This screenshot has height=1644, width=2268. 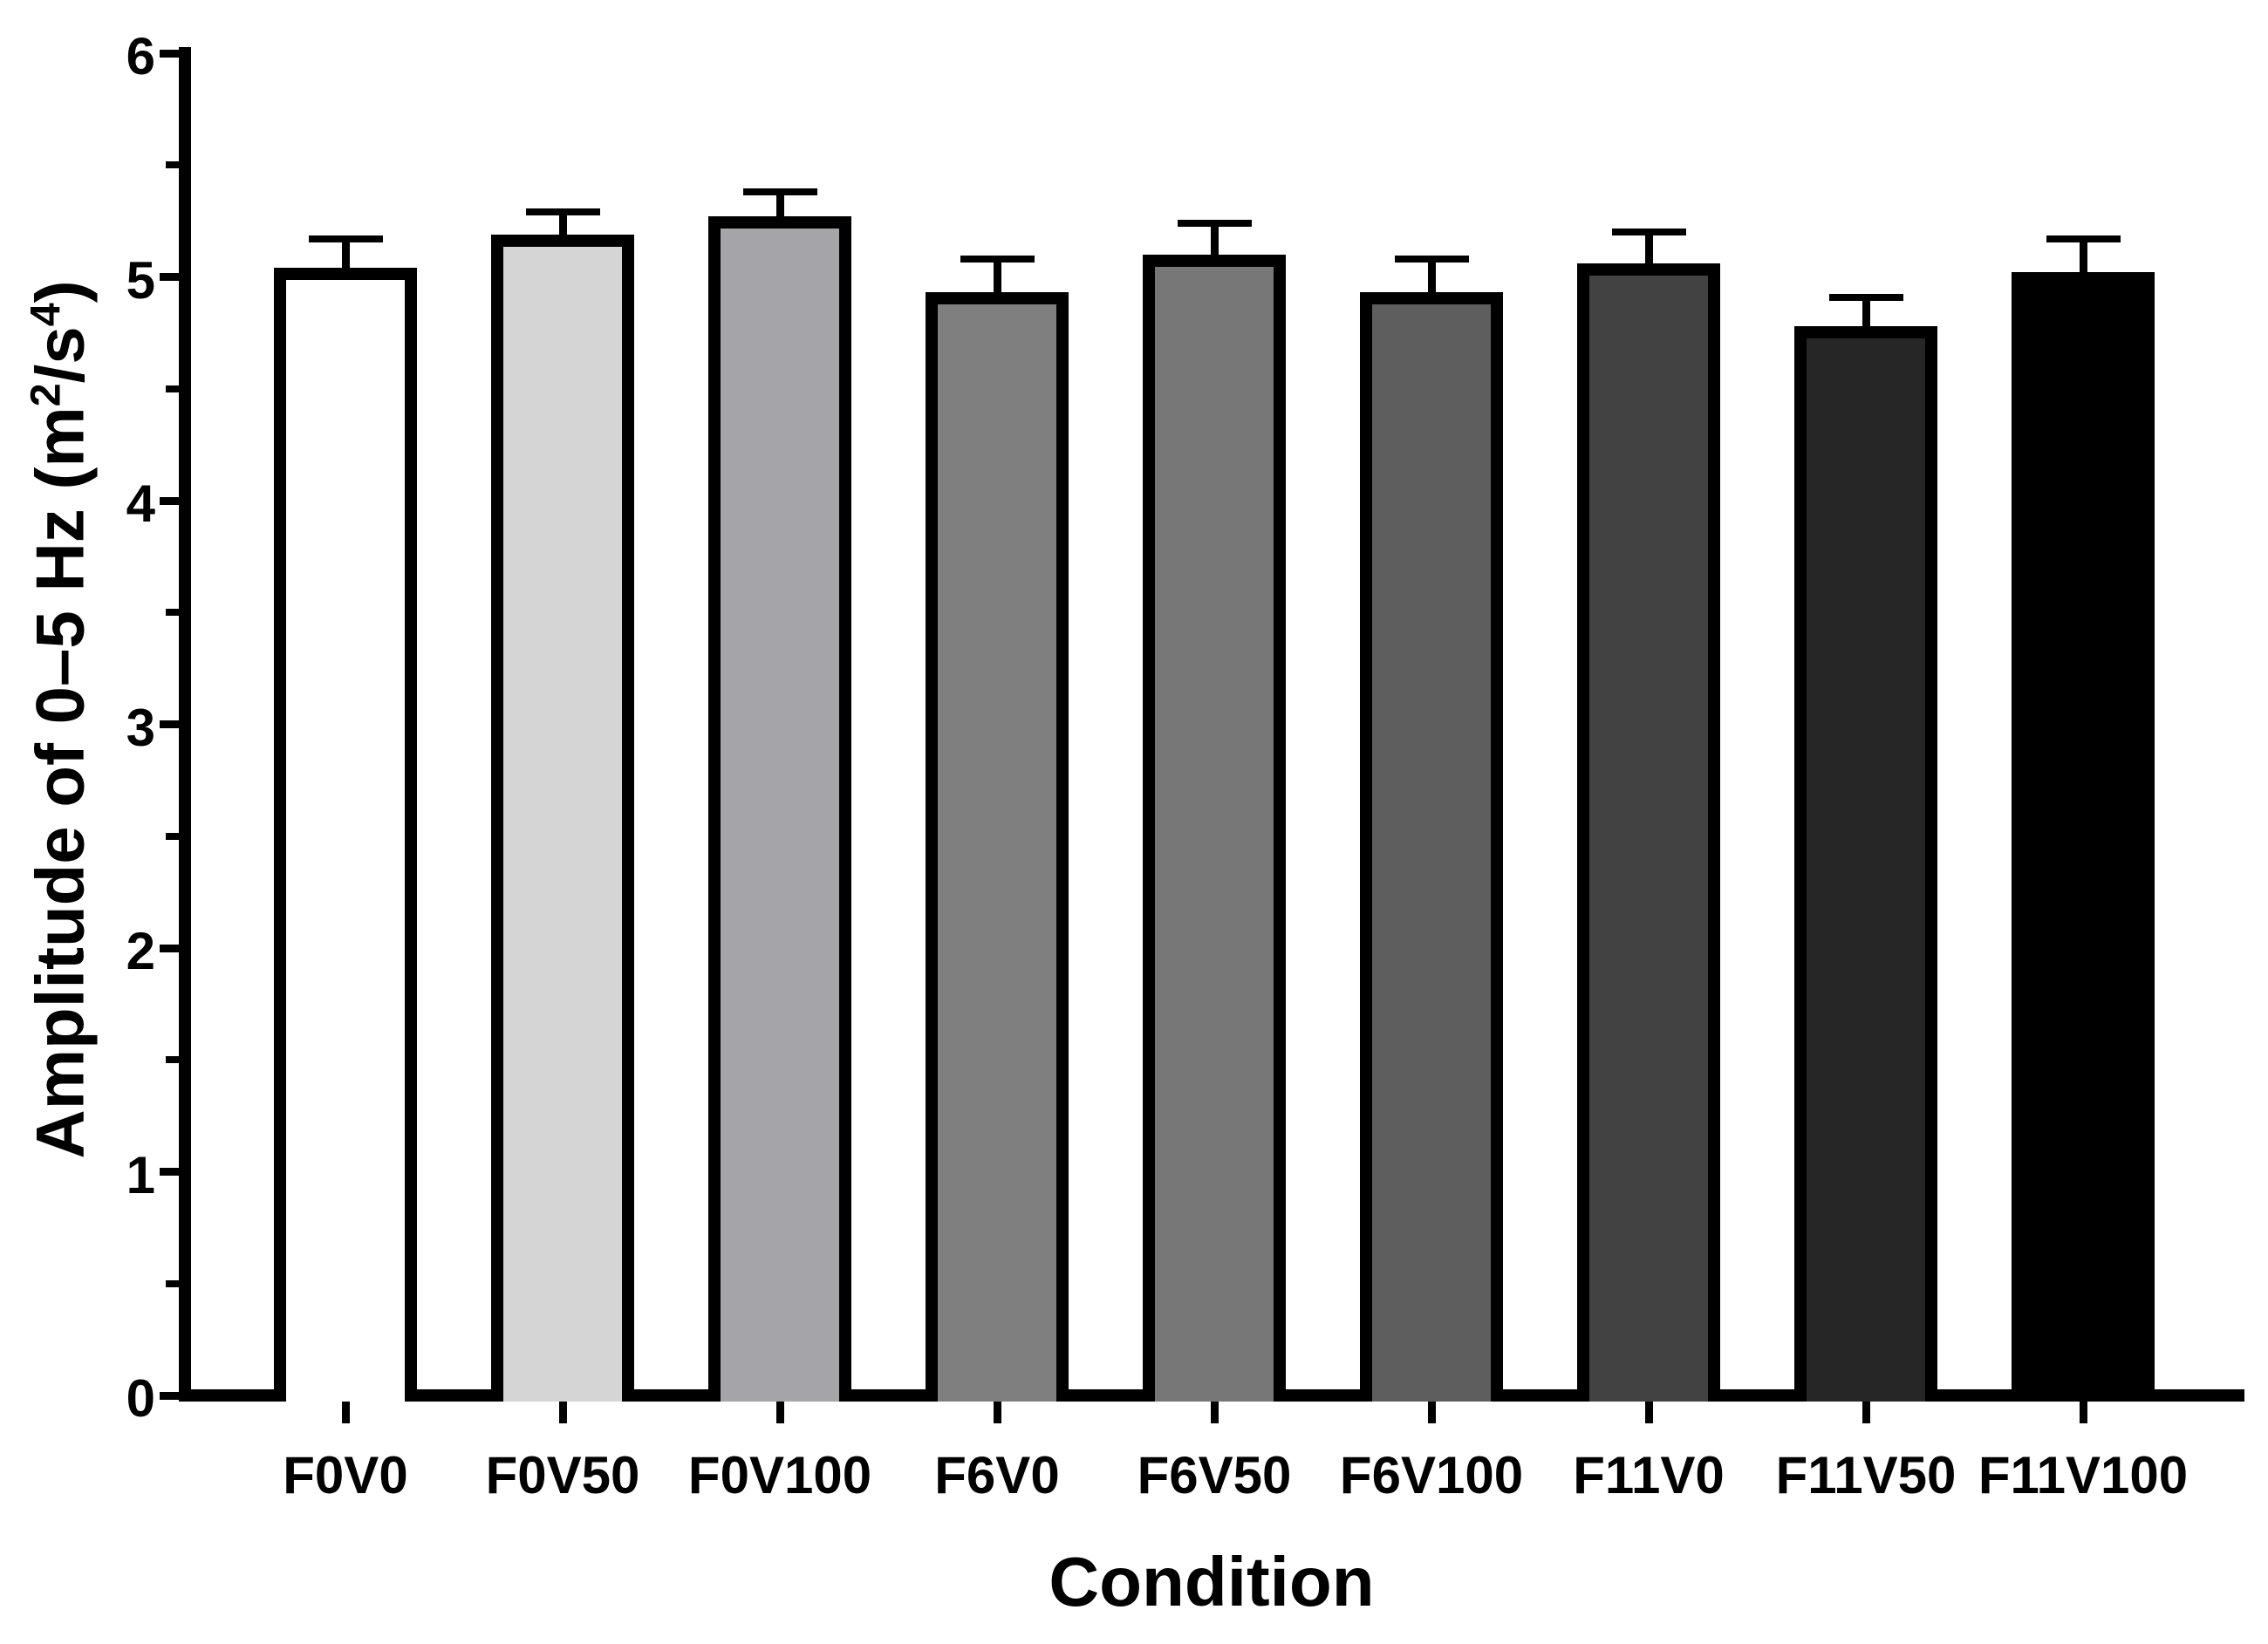 What do you see at coordinates (997, 1413) in the screenshot?
I see `x-tick-f6v0` at bounding box center [997, 1413].